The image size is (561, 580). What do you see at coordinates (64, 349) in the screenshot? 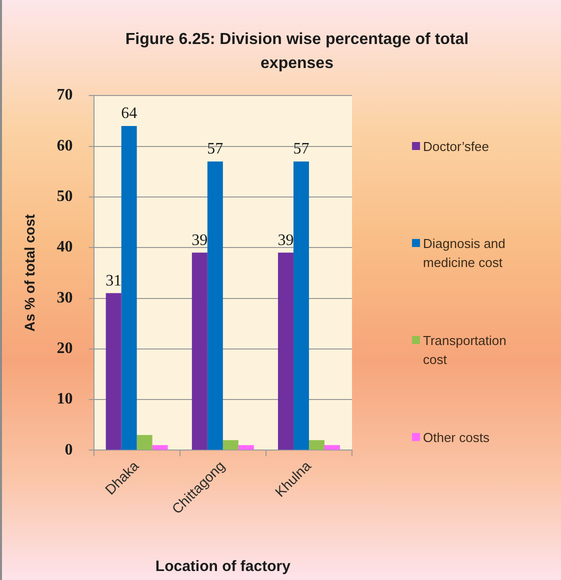
I see `y-tick-label: 20` at bounding box center [64, 349].